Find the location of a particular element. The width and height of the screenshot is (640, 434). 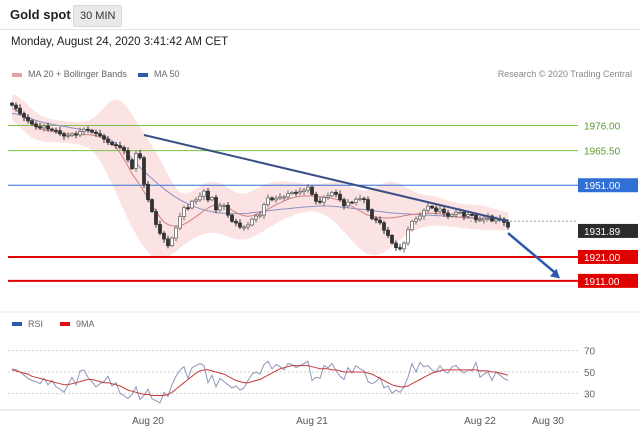

timestamp: Monday, August 24, 2020 3:41:42 AM CET is located at coordinates (120, 42).